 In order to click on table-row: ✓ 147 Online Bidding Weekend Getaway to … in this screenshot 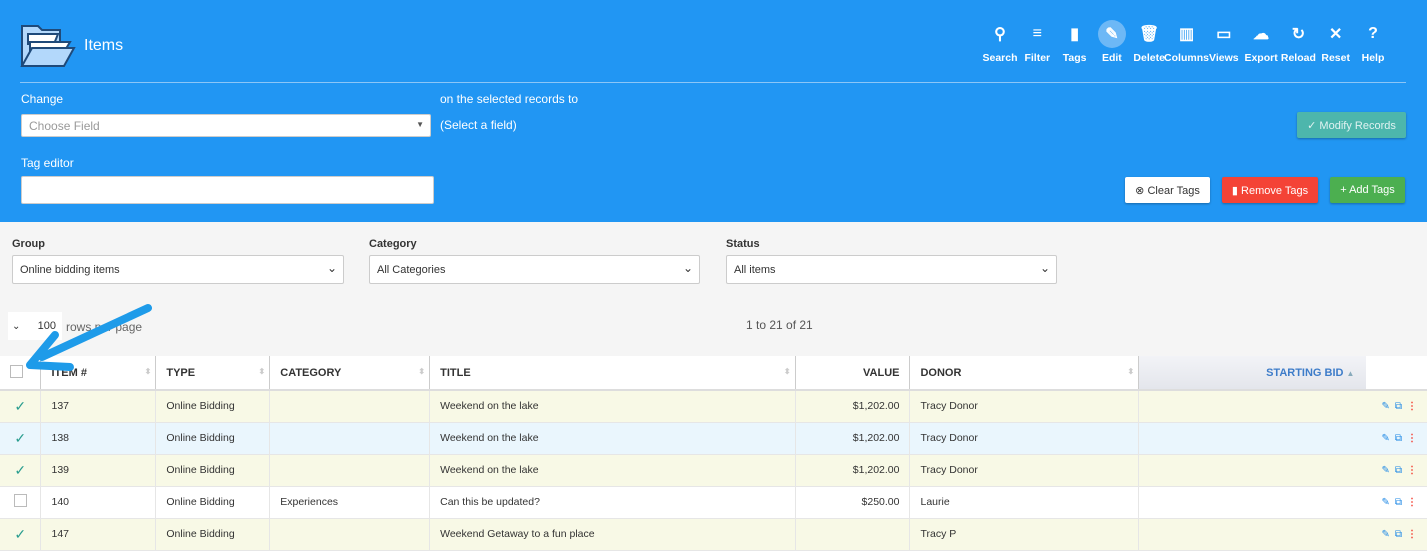, I will do `click(713, 534)`.